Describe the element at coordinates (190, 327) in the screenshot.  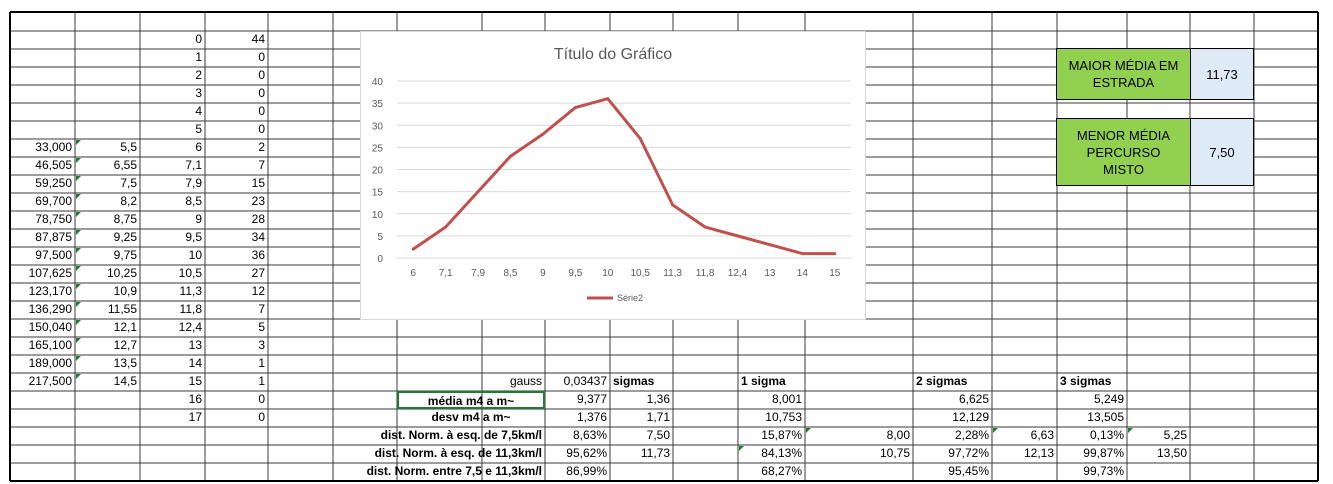
I see `cell-bin: 12,4` at that location.